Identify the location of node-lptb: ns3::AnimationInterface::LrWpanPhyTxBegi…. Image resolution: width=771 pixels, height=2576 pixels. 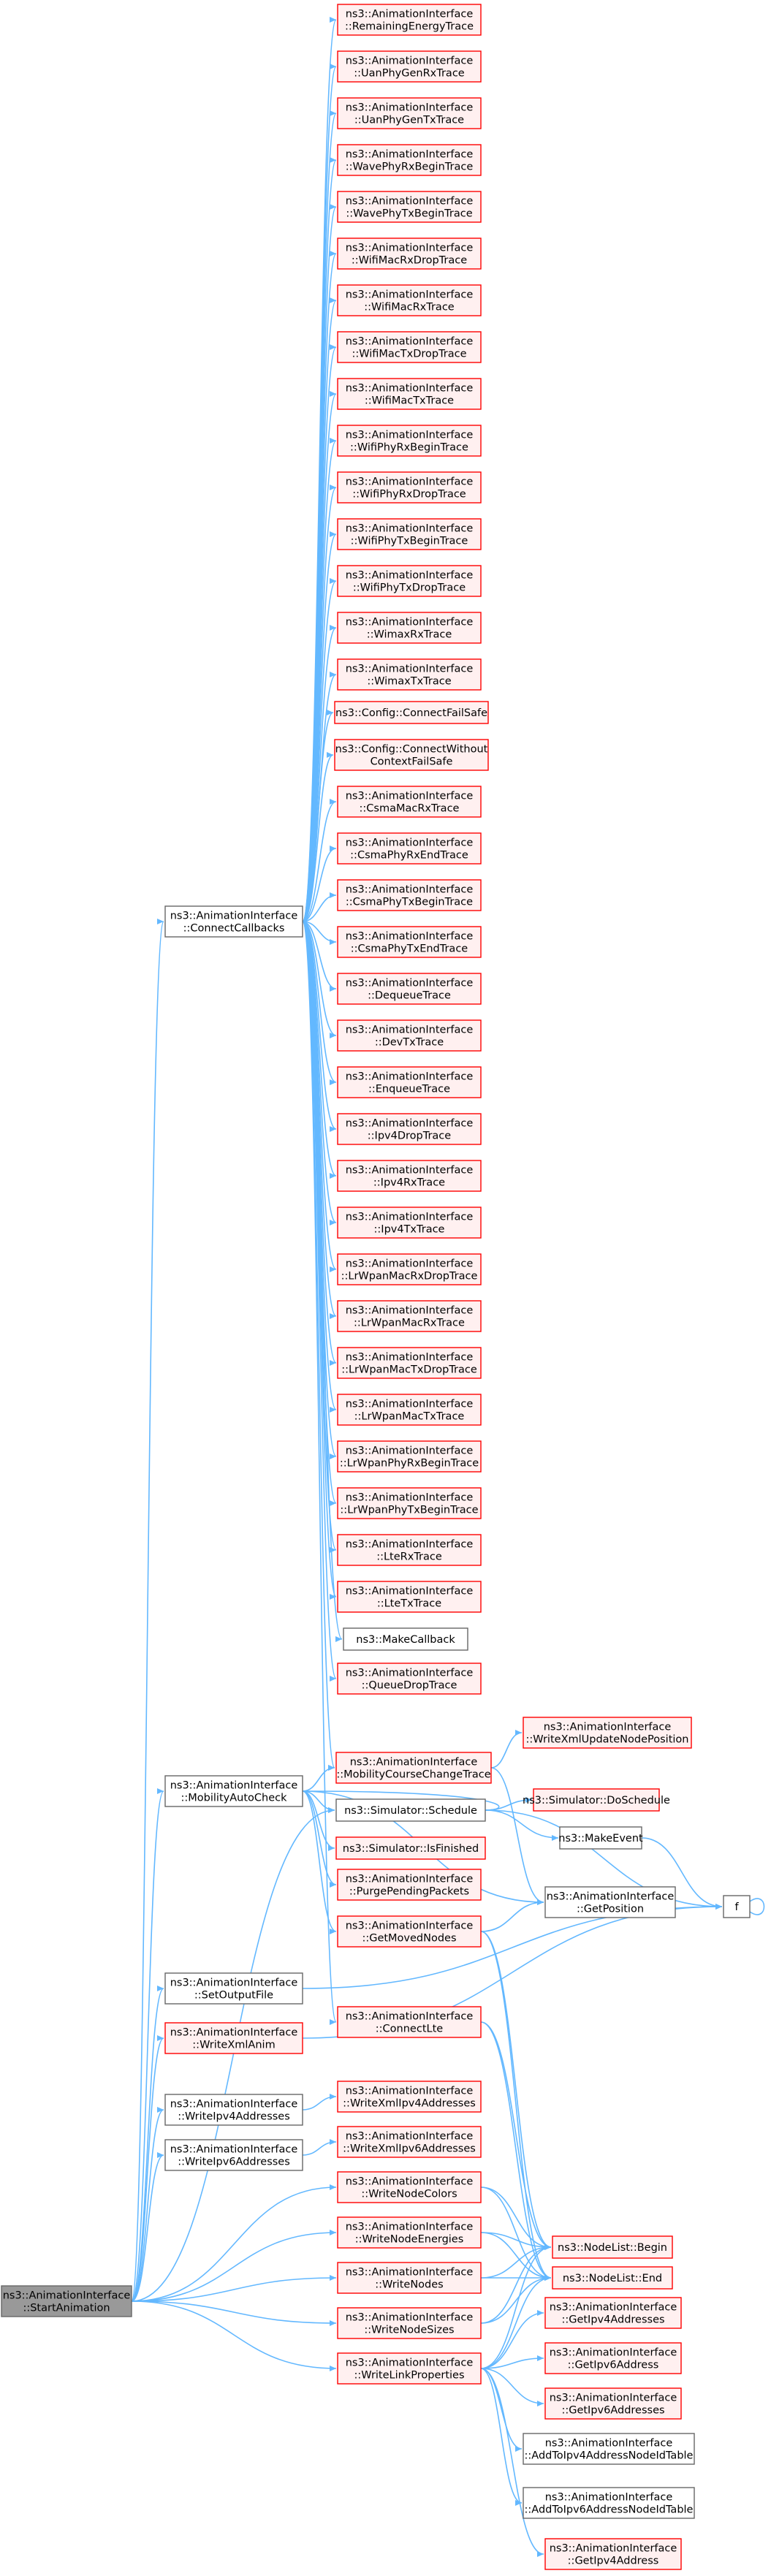
(409, 1503).